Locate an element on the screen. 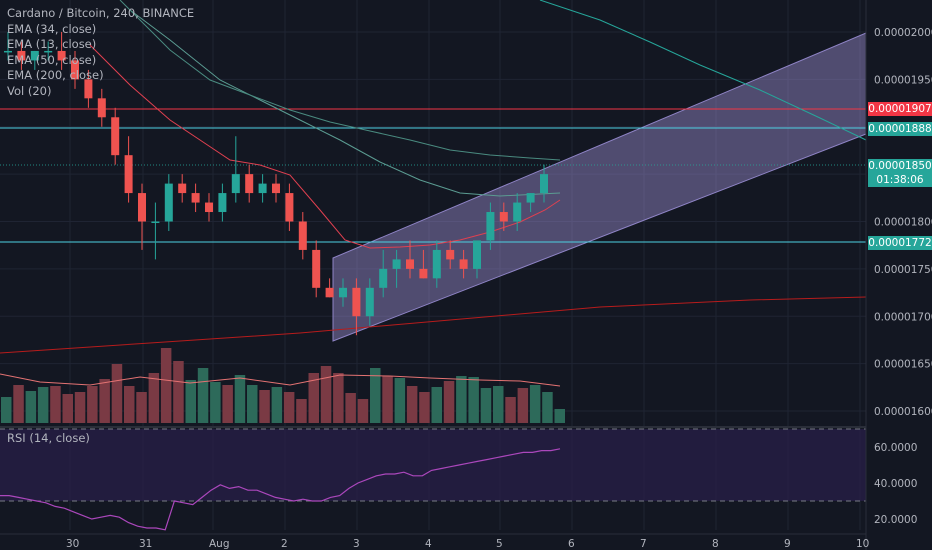 Image resolution: width=932 pixels, height=550 pixels. ema200-line is located at coordinates (703, 70).